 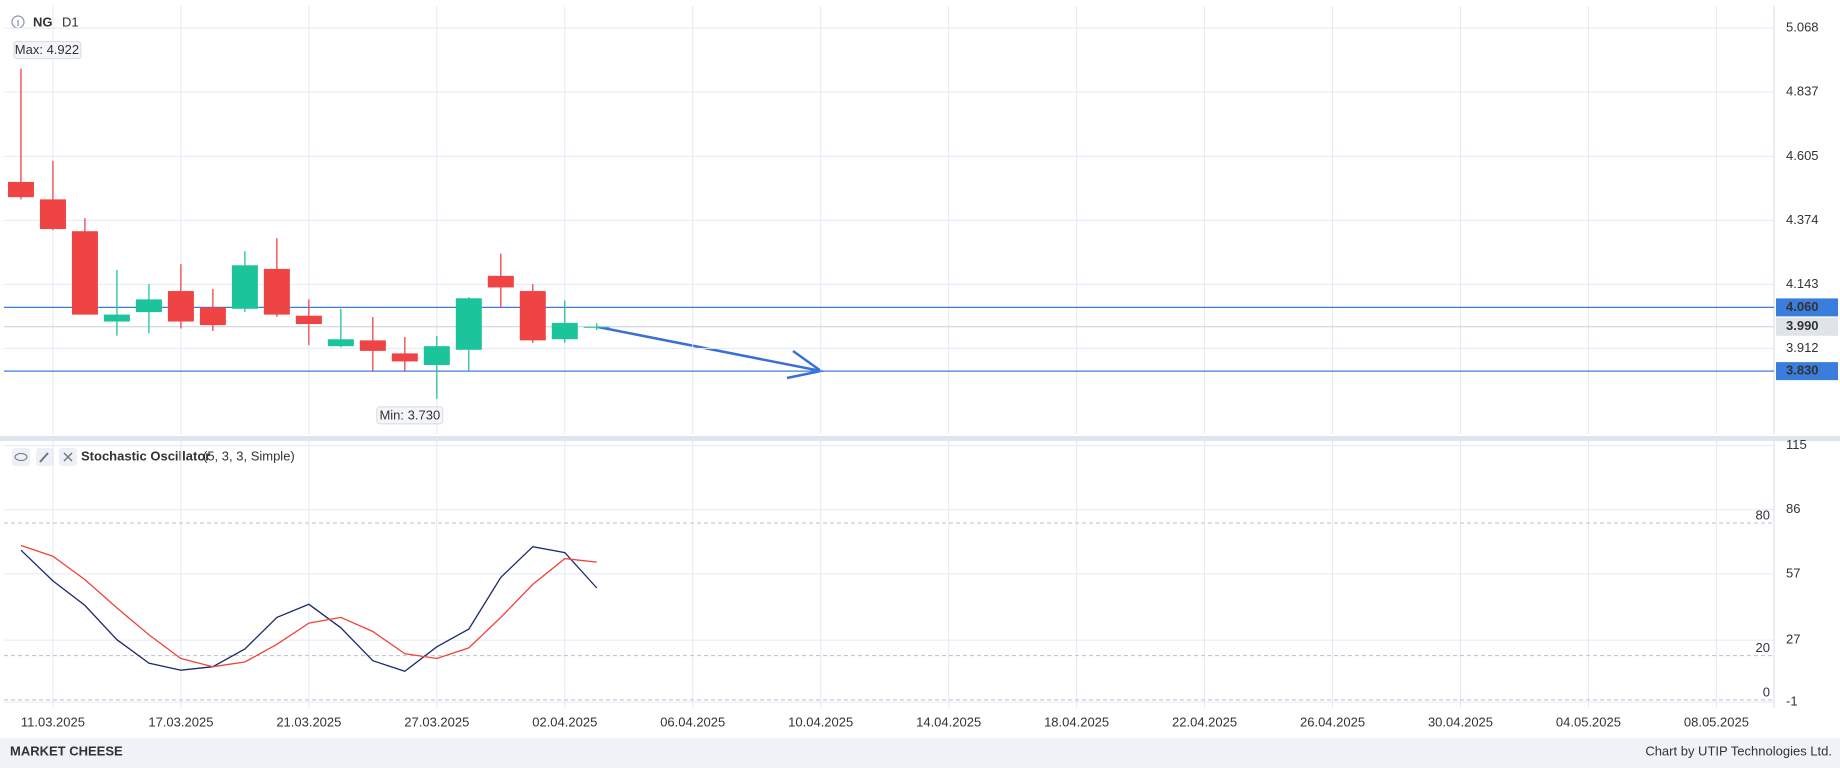 I want to click on close-icon, so click(x=68, y=457).